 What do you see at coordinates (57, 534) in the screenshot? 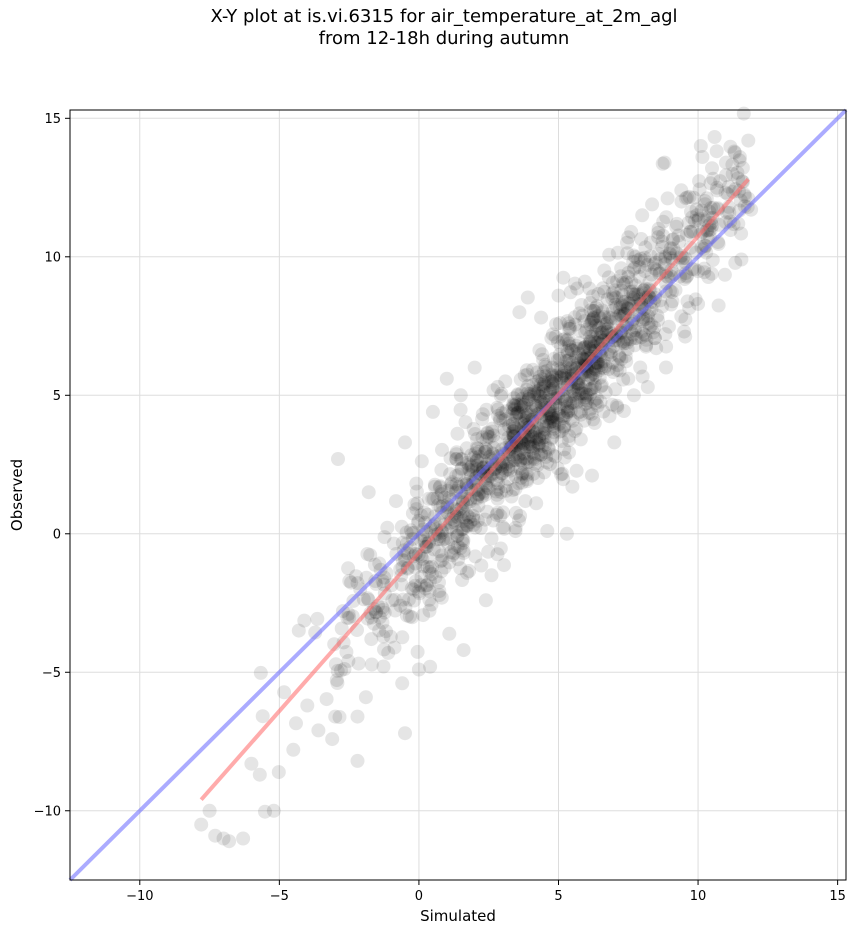
I see `y-tick-label: 0` at bounding box center [57, 534].